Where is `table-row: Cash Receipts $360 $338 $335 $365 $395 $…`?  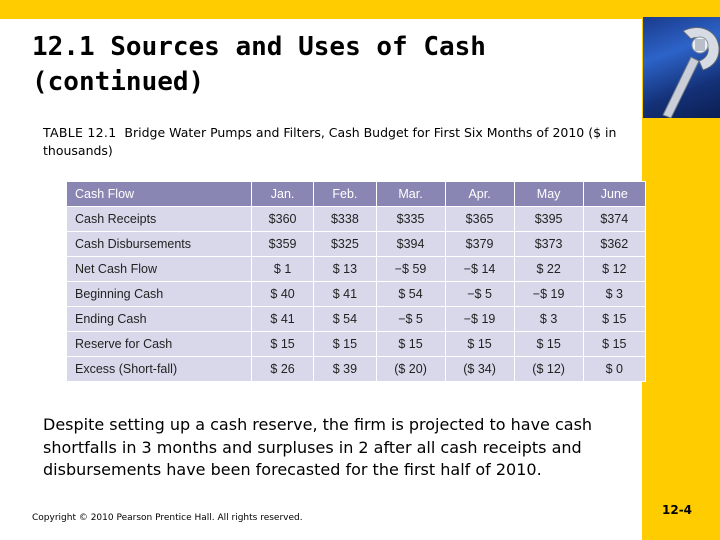 table-row: Cash Receipts $360 $338 $335 $365 $395 $… is located at coordinates (356, 219).